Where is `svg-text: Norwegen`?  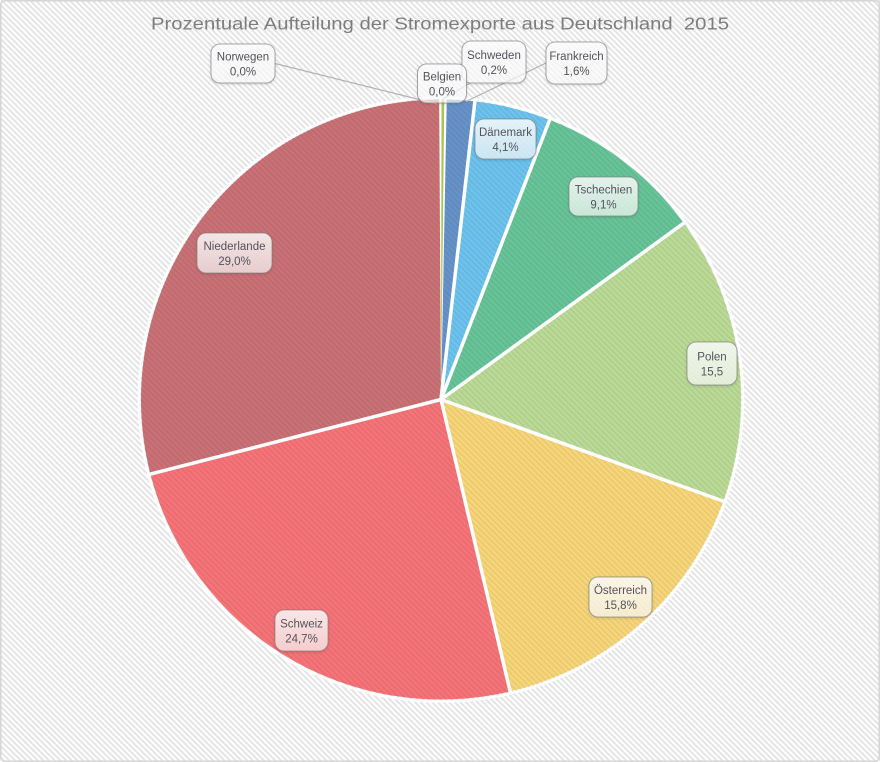
svg-text: Norwegen is located at coordinates (243, 58).